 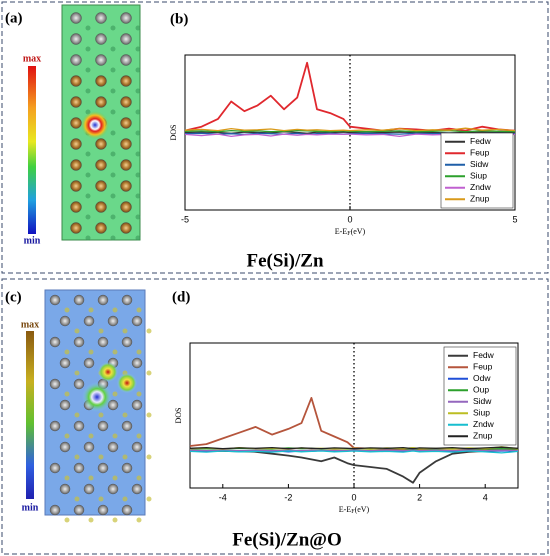 What do you see at coordinates (358, 231) in the screenshot?
I see `x-axis-label-part: (eV)` at bounding box center [358, 231].